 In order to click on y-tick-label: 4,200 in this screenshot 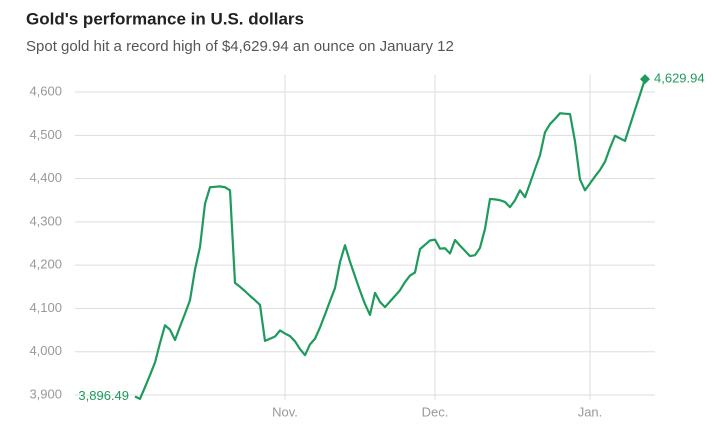, I will do `click(45, 264)`.